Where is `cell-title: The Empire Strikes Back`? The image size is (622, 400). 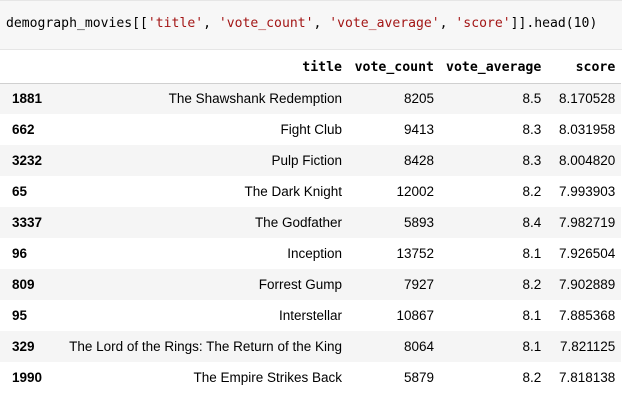
cell-title: The Empire Strikes Back is located at coordinates (267, 377).